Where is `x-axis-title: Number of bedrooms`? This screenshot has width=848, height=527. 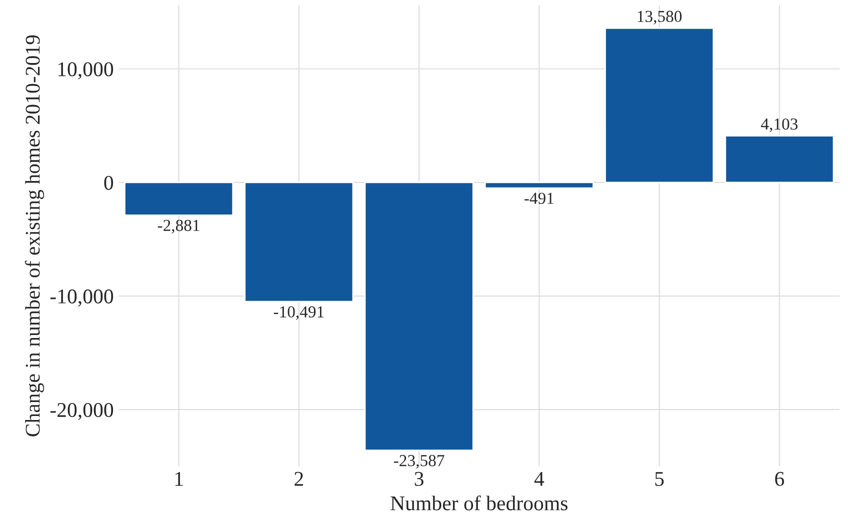 x-axis-title: Number of bedrooms is located at coordinates (479, 502).